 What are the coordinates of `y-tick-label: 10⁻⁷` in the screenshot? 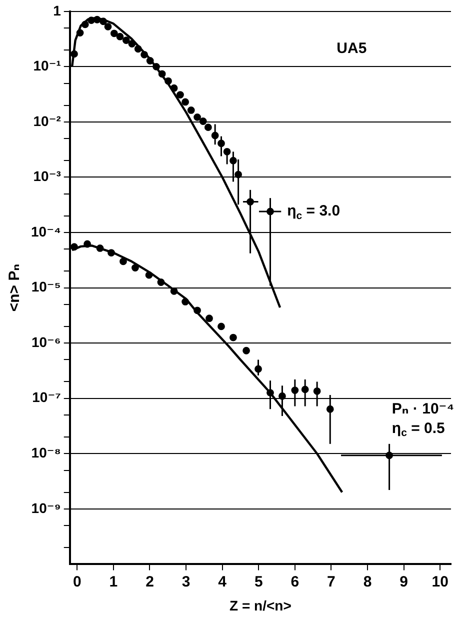 It's located at (47, 397).